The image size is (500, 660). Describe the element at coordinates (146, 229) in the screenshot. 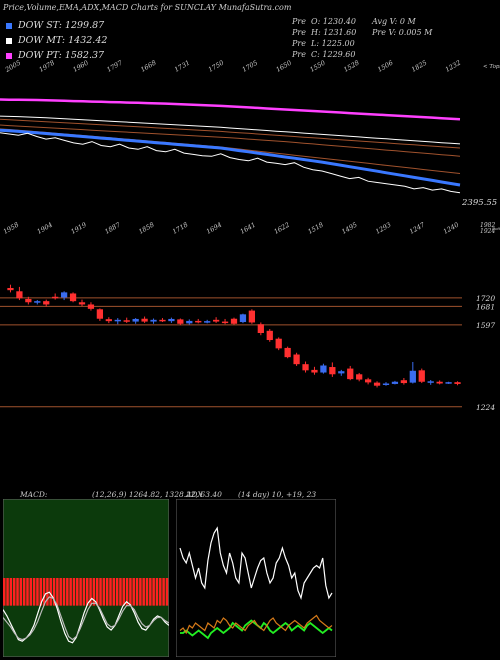

I see `price-top-label: 1858` at that location.